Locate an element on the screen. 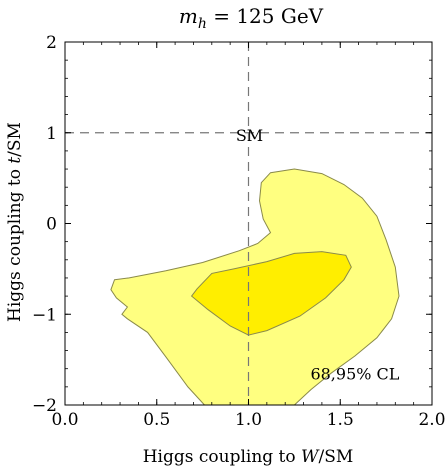 The width and height of the screenshot is (445, 470). y-tick-label: −2 is located at coordinates (44, 406).